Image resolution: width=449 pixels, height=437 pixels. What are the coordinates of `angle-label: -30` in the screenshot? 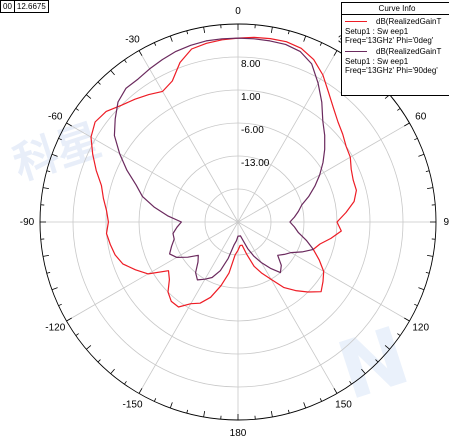 It's located at (132, 39).